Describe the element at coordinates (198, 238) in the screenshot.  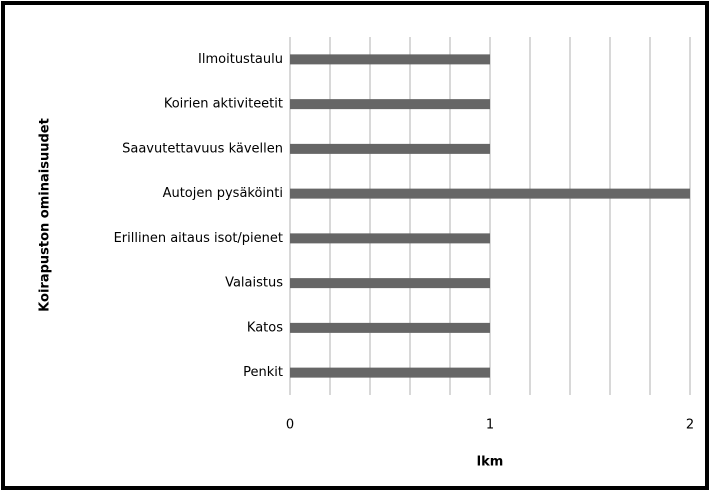
I see `y-tick-label: Erillinen aitaus isot/pienet` at that location.